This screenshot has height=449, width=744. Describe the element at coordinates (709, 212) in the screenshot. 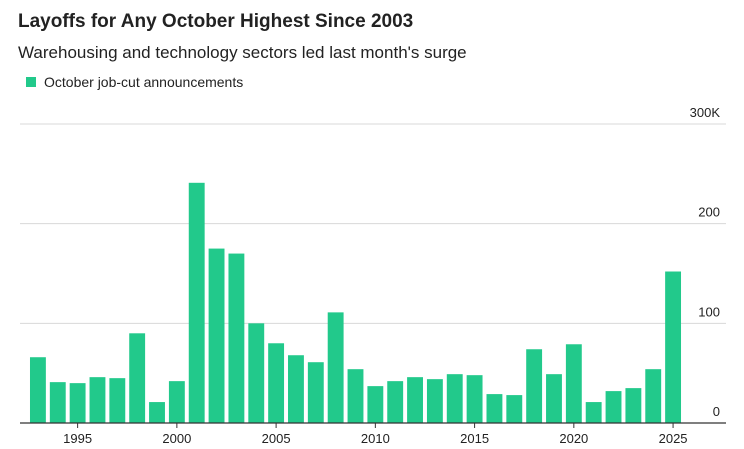

I see `y-tick-label: 200` at that location.